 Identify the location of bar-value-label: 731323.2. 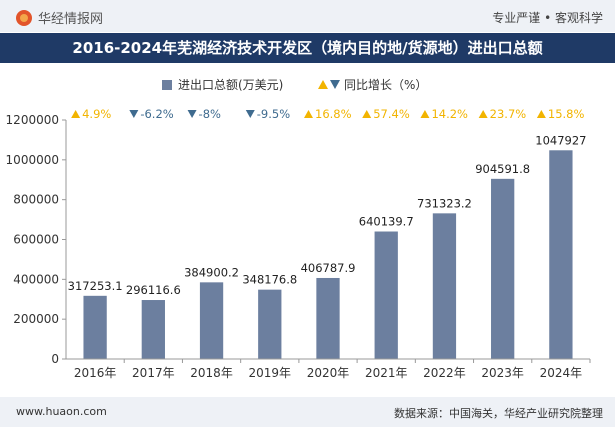
(444, 203).